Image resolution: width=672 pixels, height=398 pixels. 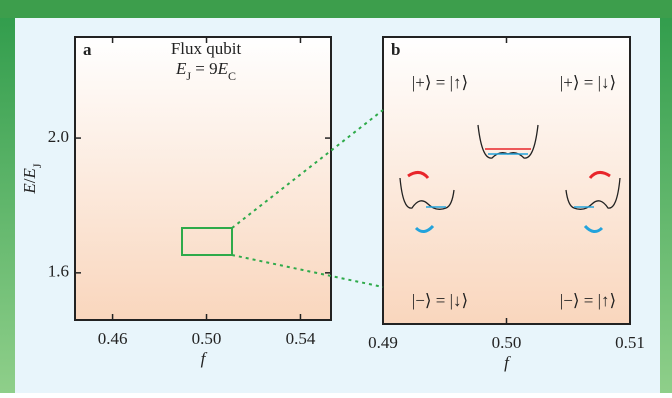 What do you see at coordinates (440, 82) in the screenshot?
I see `annotation: |+⟩ = |↑⟩` at bounding box center [440, 82].